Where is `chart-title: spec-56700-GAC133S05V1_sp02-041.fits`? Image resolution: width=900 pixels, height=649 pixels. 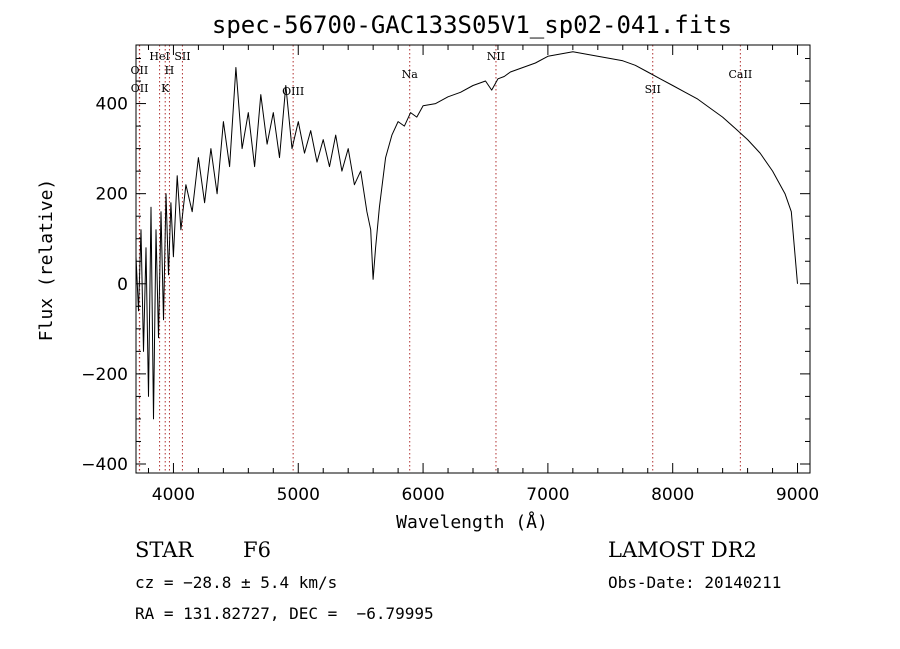 chart-title: spec-56700-GAC133S05V1_sp02-041.fits is located at coordinates (472, 25).